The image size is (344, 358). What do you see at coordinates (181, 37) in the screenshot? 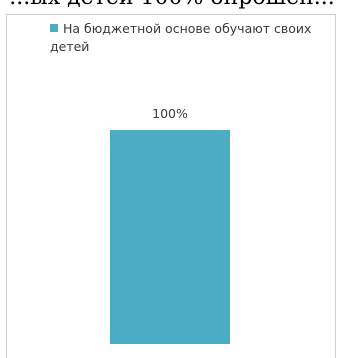
I see `legend-label: На бюджетной основе обучают своих детей` at bounding box center [181, 37].